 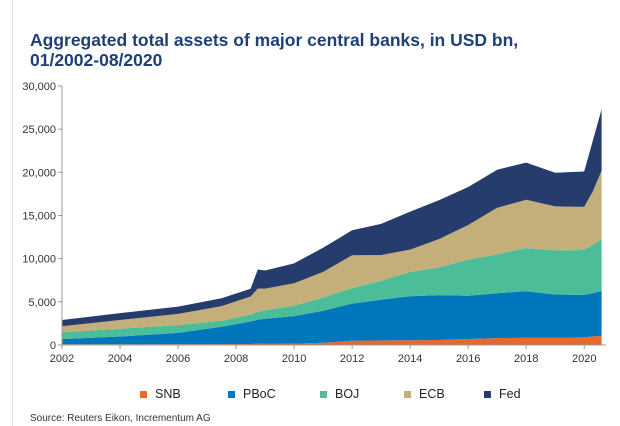 I want to click on x-tick-label: 2004, so click(x=120, y=359).